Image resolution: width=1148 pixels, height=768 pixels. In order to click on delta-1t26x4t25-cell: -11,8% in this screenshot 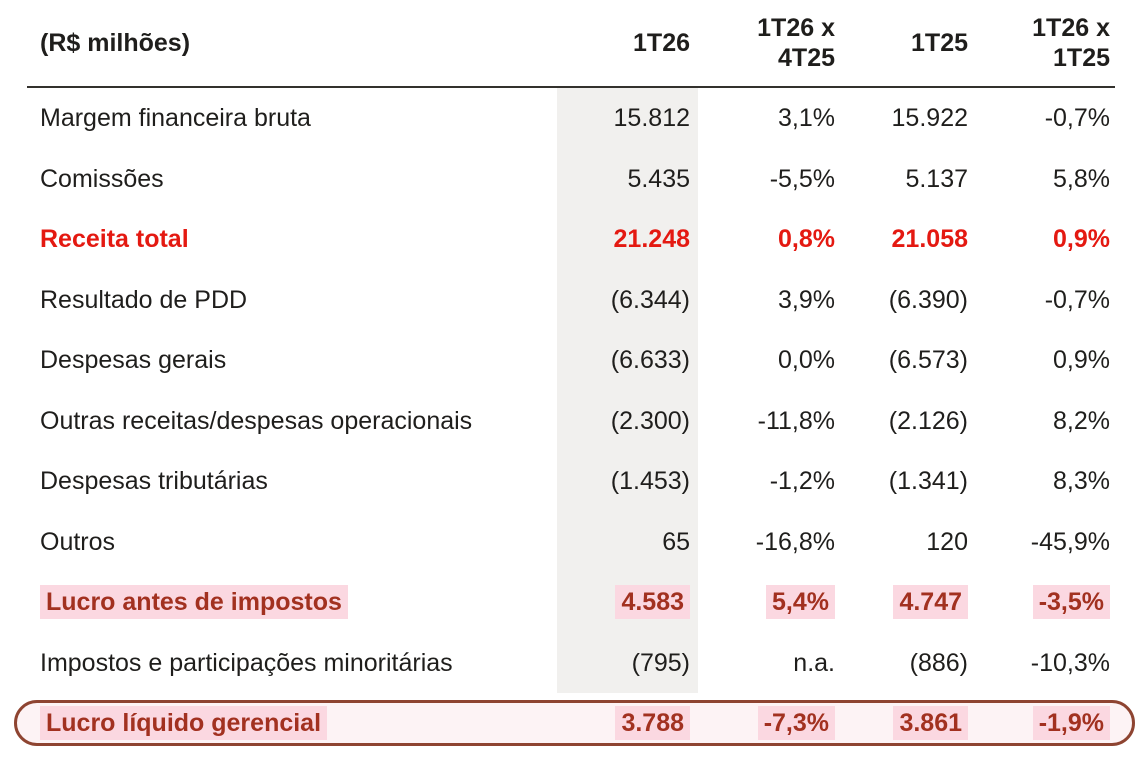, I will do `click(766, 421)`.